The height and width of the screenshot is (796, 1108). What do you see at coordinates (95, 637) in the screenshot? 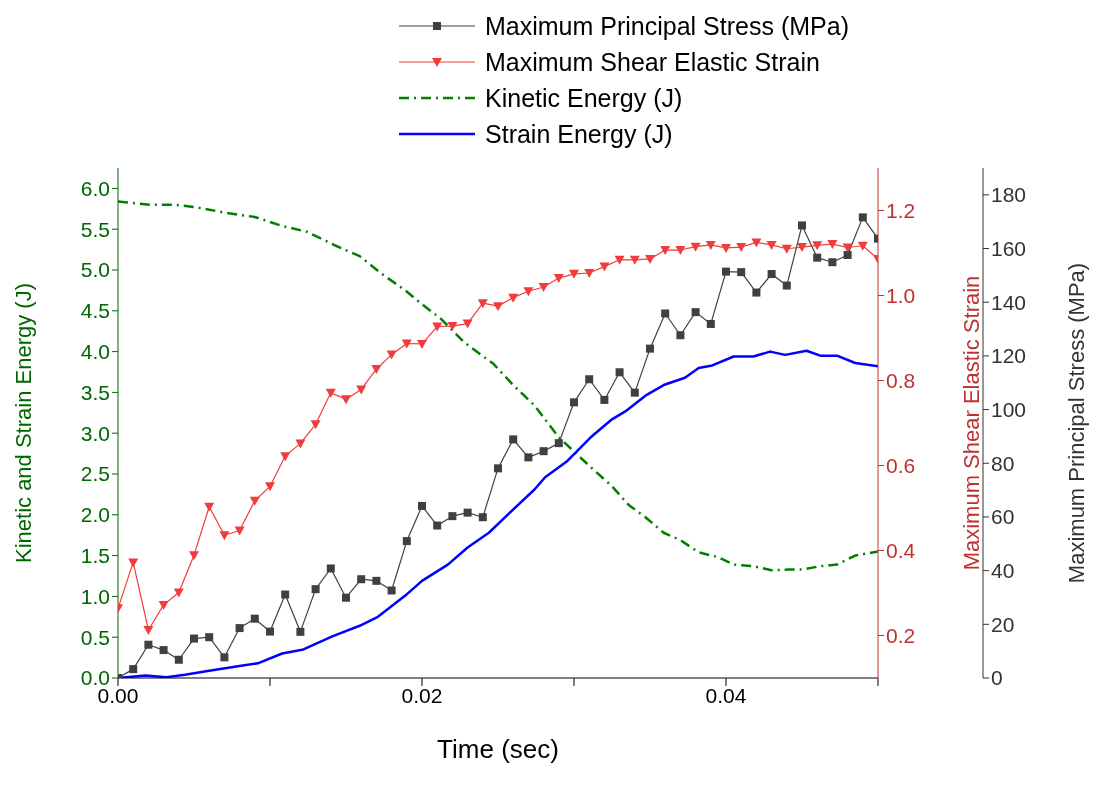
I see `y-tick-label: 0.5` at bounding box center [95, 637].